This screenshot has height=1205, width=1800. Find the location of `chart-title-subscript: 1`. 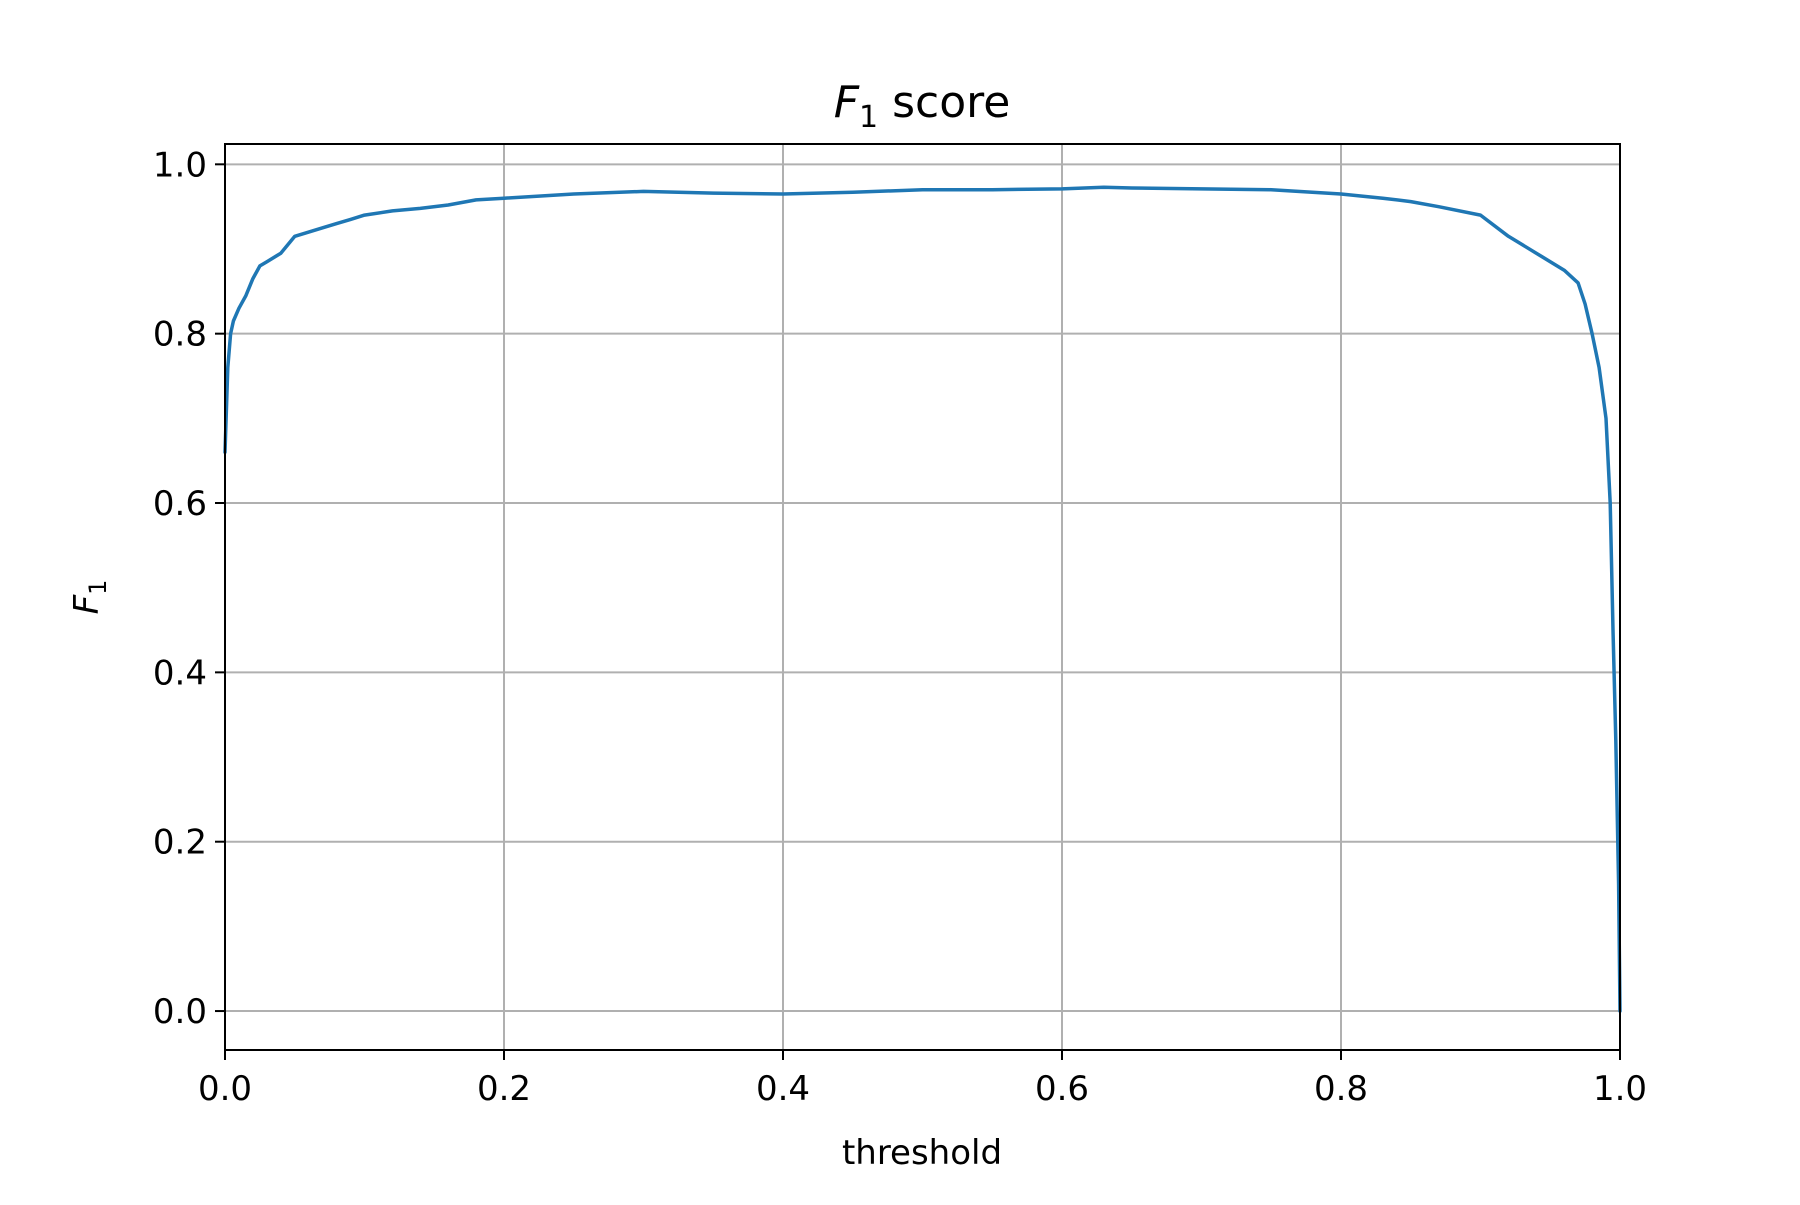

chart-title-subscript: 1 is located at coordinates (868, 117).